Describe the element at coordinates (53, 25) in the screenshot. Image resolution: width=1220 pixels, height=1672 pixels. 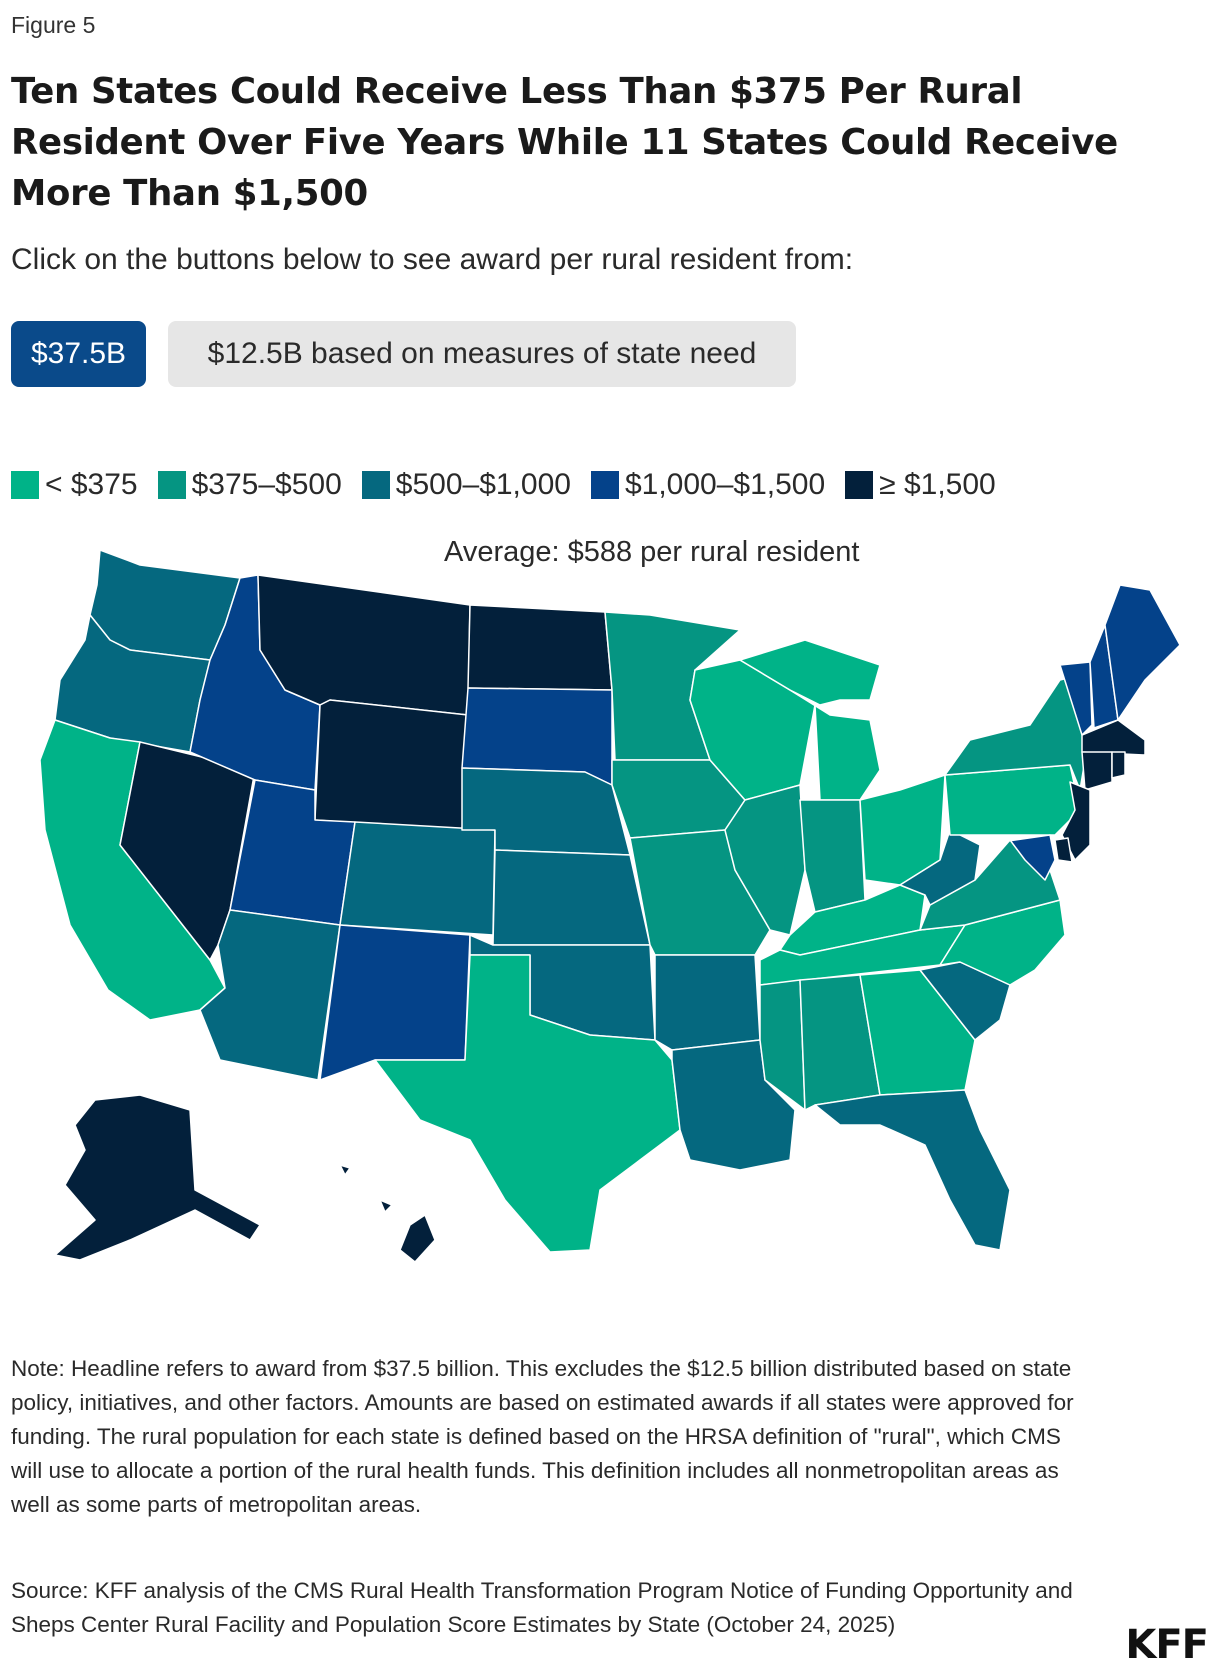
I see `figure-label: Figure 5` at that location.